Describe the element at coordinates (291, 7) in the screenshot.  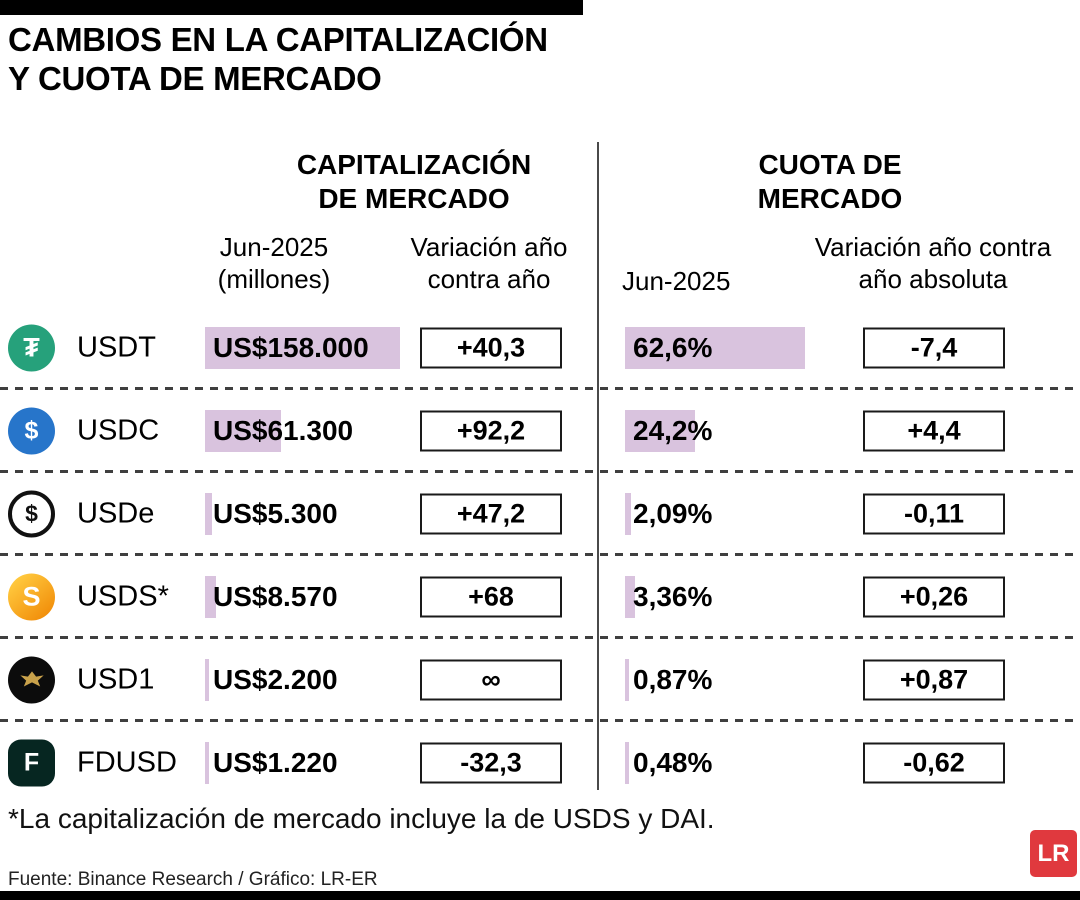
I see `top-bar` at that location.